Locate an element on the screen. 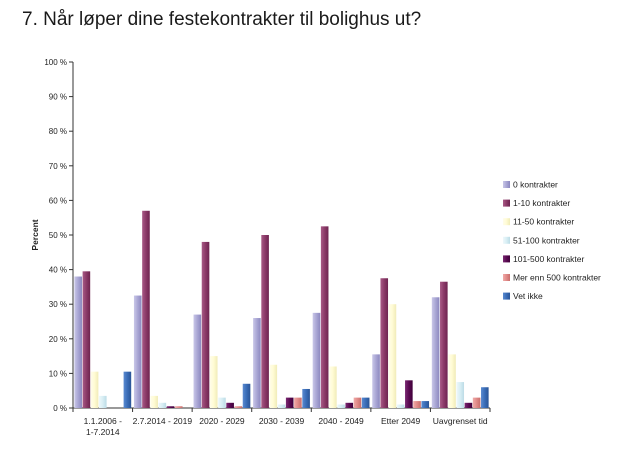  x-category-label: 1.1.2006 - is located at coordinates (103, 421).